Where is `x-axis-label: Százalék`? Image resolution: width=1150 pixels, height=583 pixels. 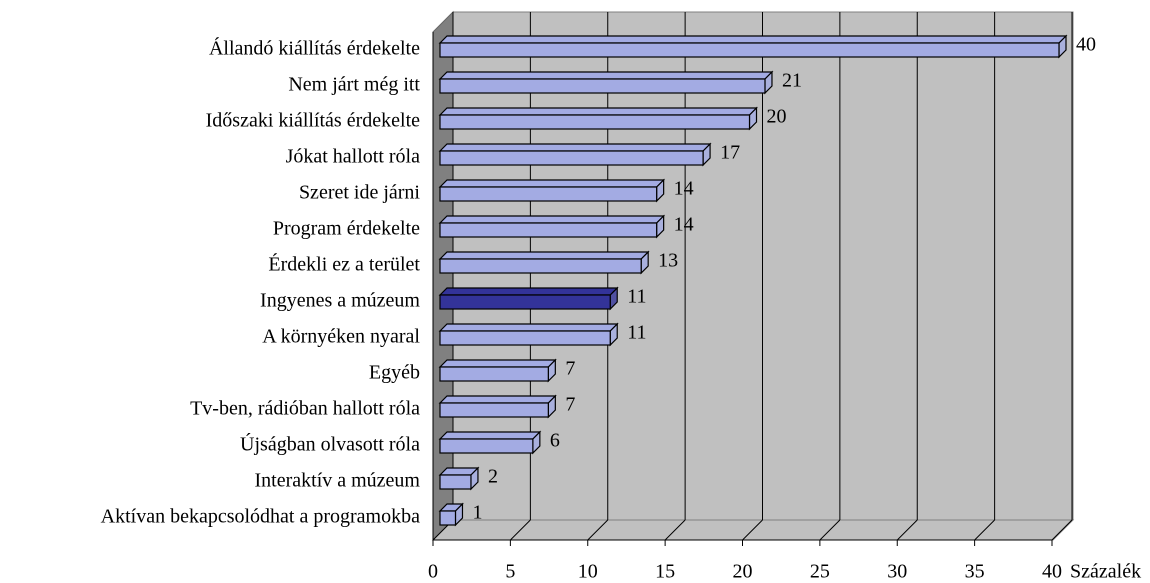
x-axis-label: Százalék is located at coordinates (1105, 572).